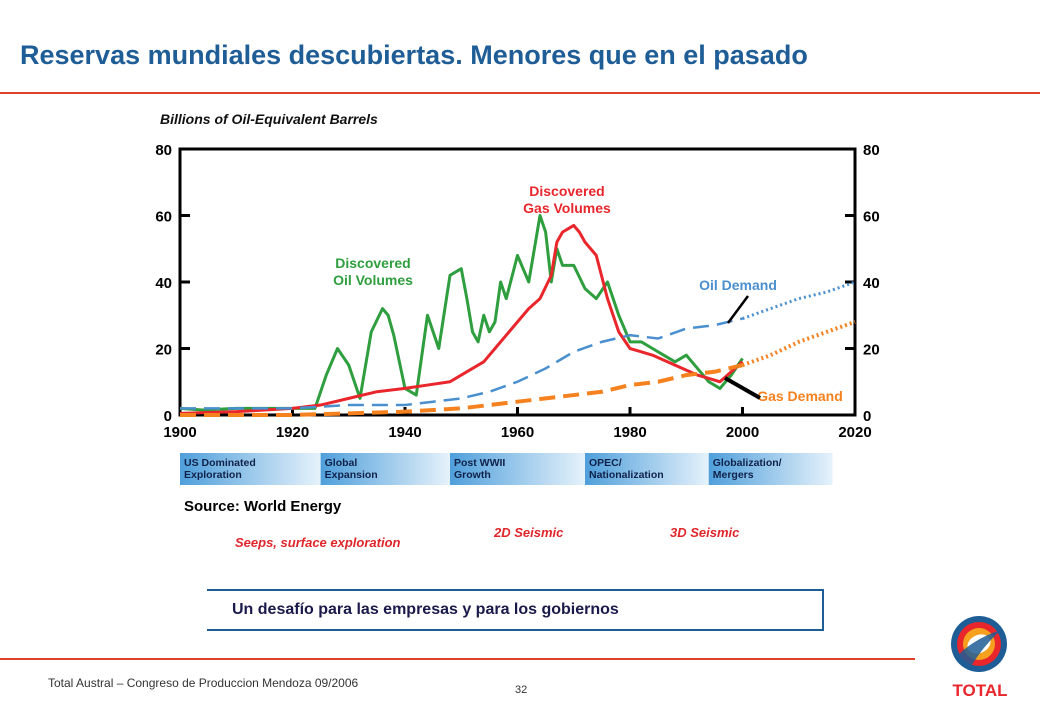  Describe the element at coordinates (213, 475) in the screenshot. I see `era-label-line: Exploration` at that location.